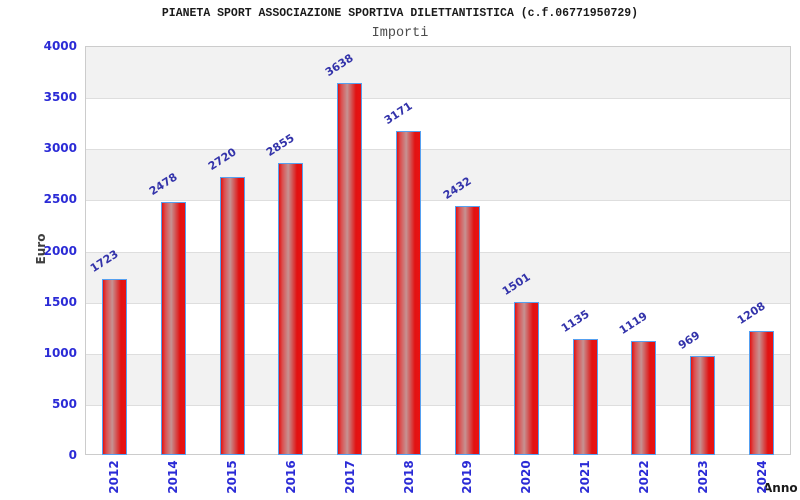  I want to click on y-tick-label: 4000, so click(60, 46).